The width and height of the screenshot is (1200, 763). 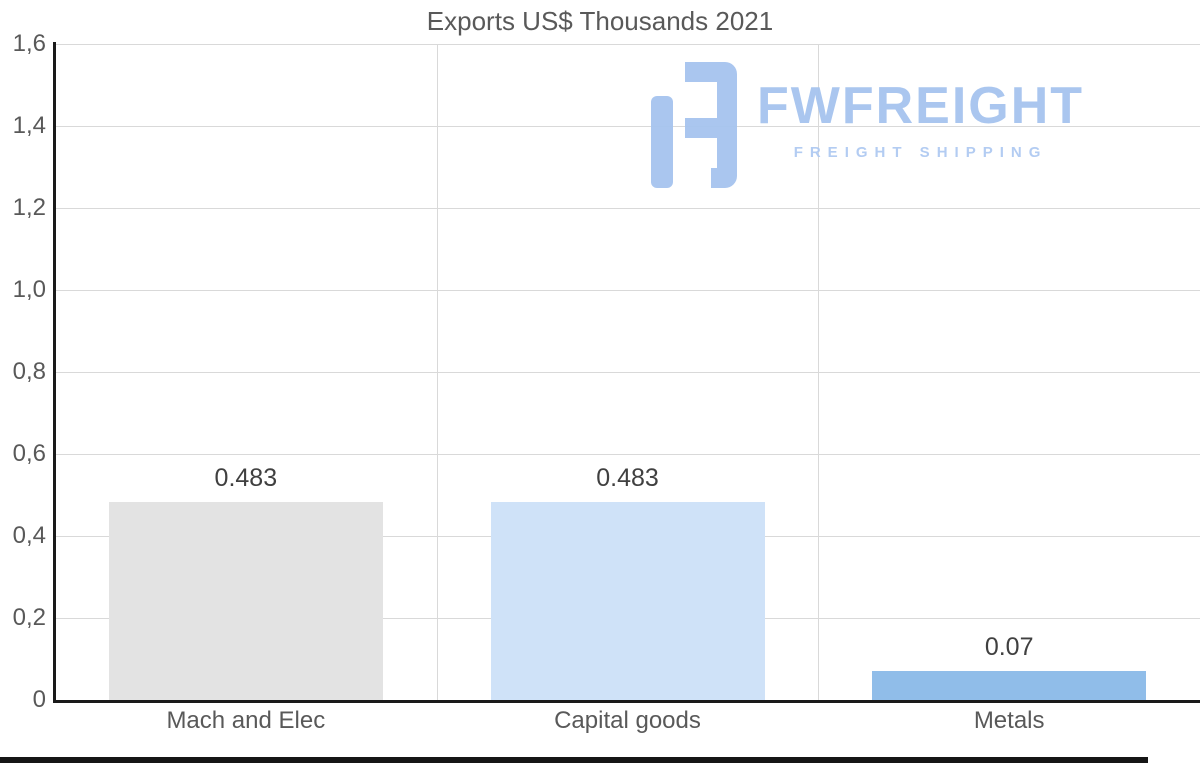 What do you see at coordinates (29, 617) in the screenshot?
I see `y-tick-label: 0,2` at bounding box center [29, 617].